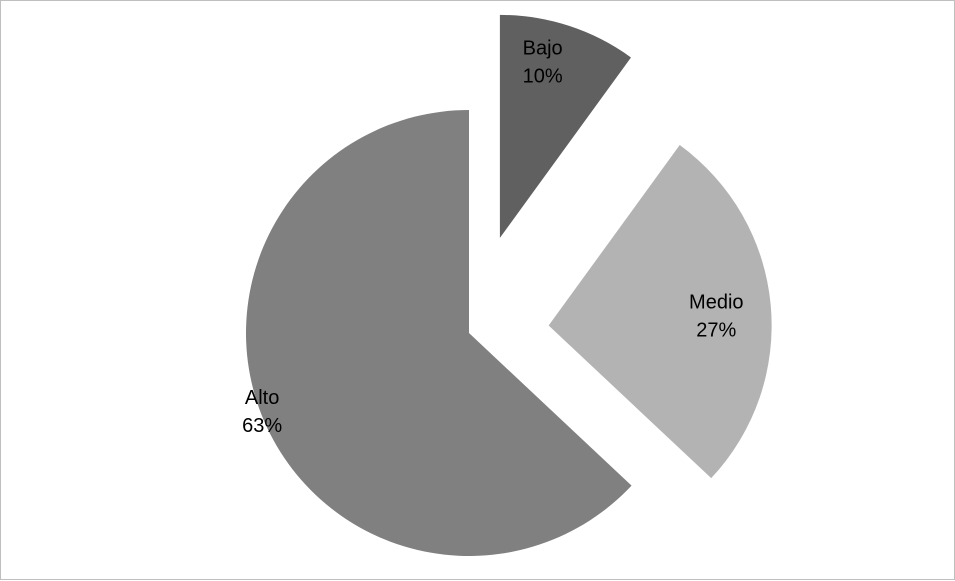 The image size is (955, 581). I want to click on slice-percent-label: 27%, so click(716, 330).